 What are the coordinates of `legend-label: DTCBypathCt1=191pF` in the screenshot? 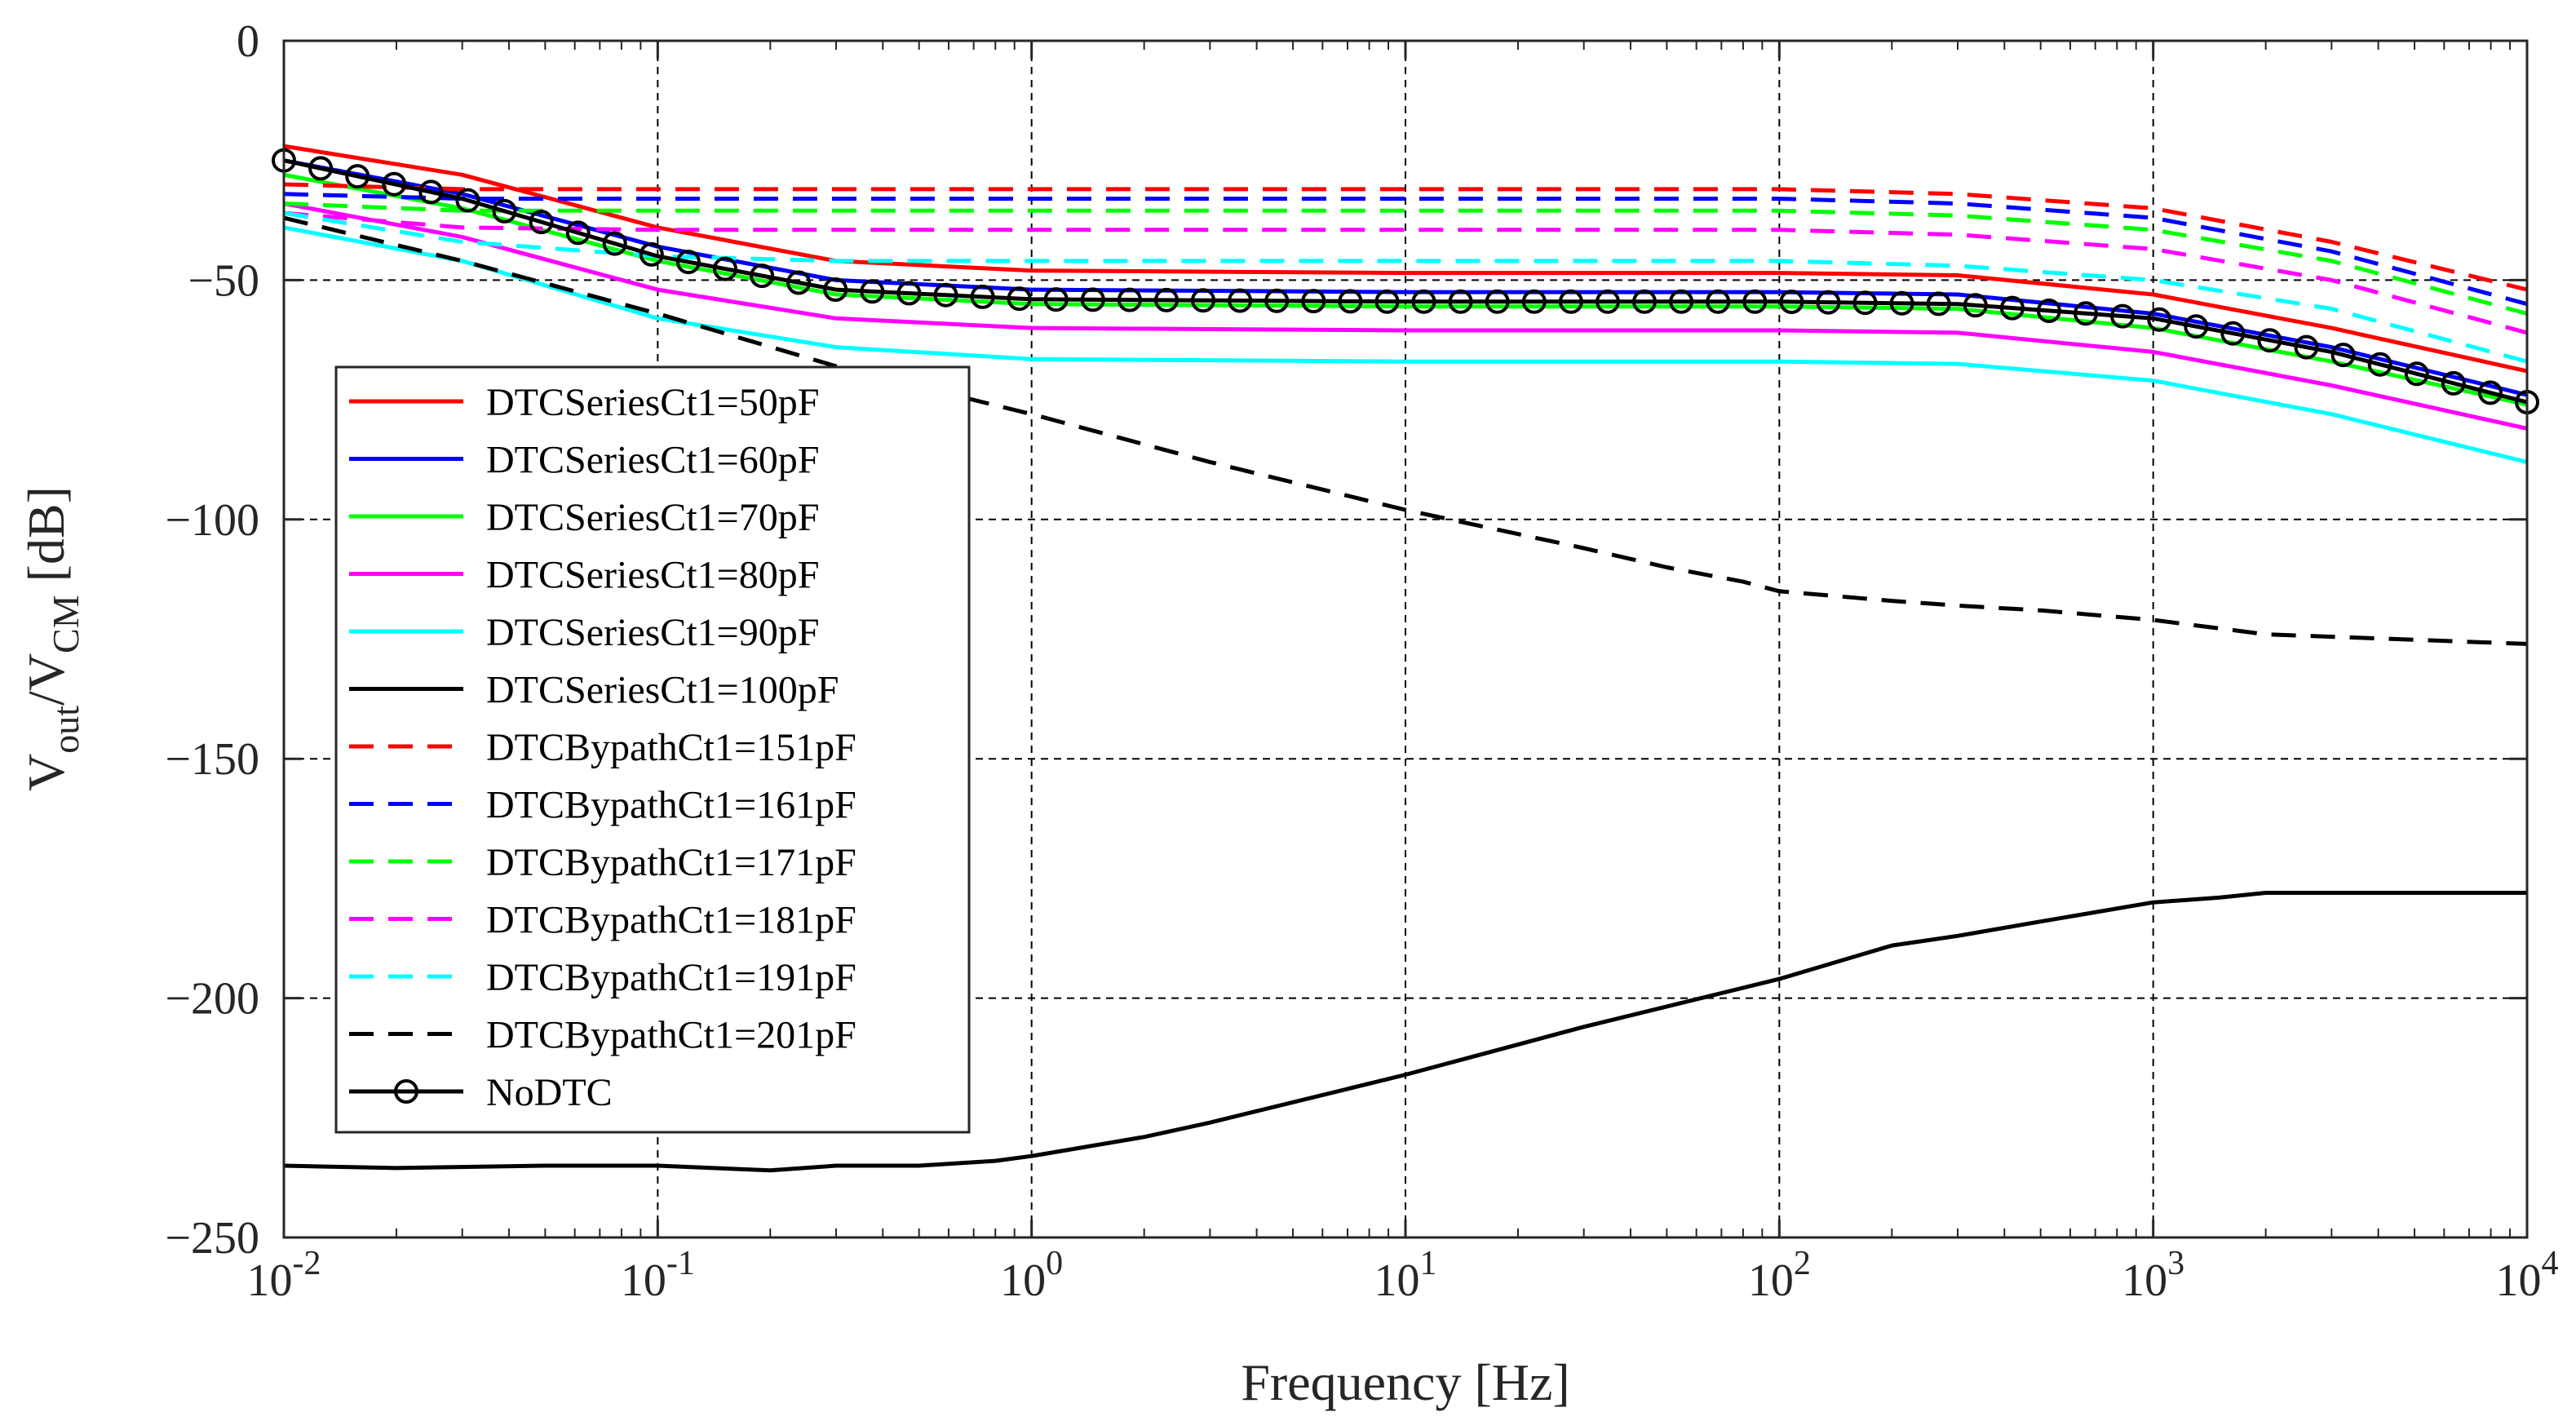 It's located at (671, 977).